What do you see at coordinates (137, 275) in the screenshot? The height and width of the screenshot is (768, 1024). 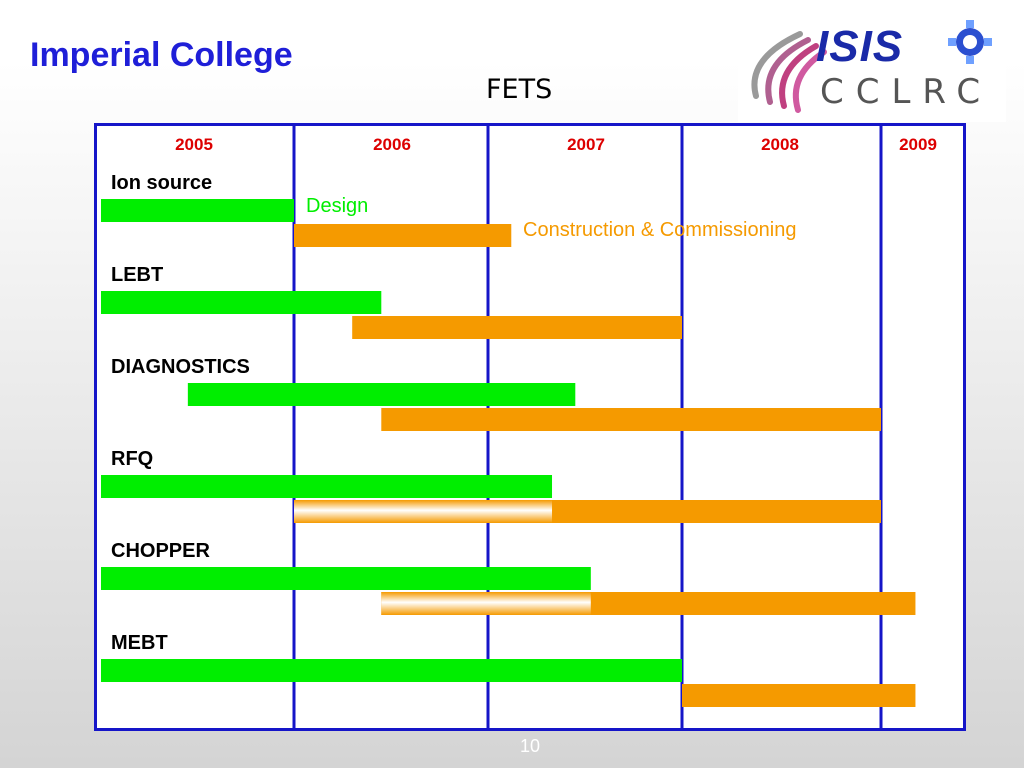 I see `task-label: LEBT` at bounding box center [137, 275].